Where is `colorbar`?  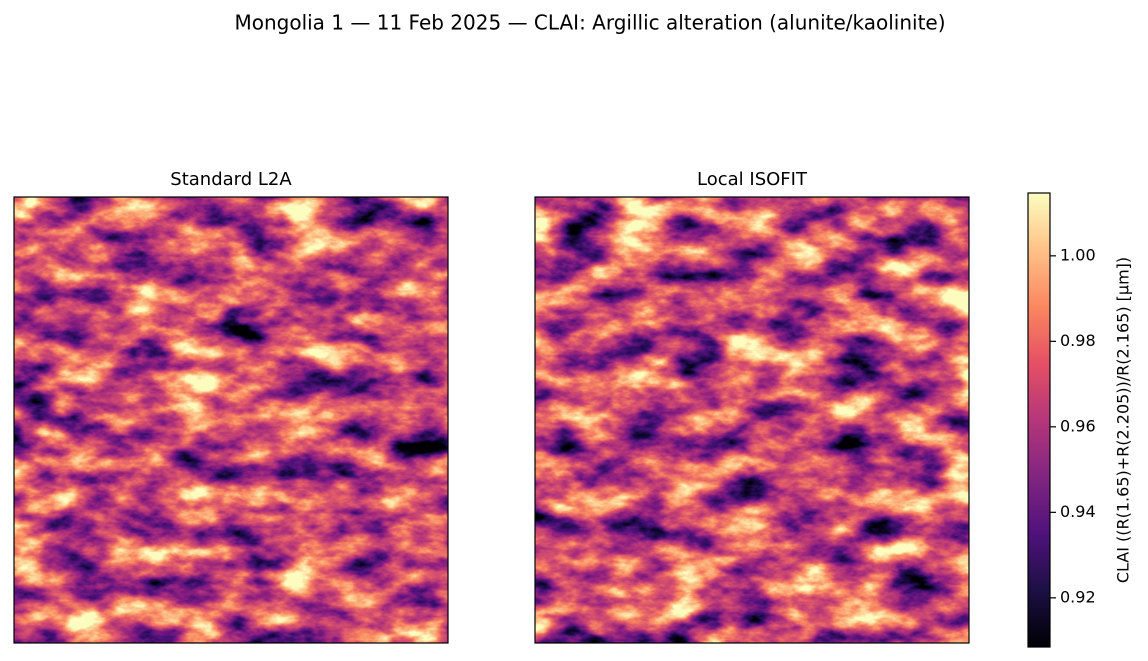 colorbar is located at coordinates (1039, 420).